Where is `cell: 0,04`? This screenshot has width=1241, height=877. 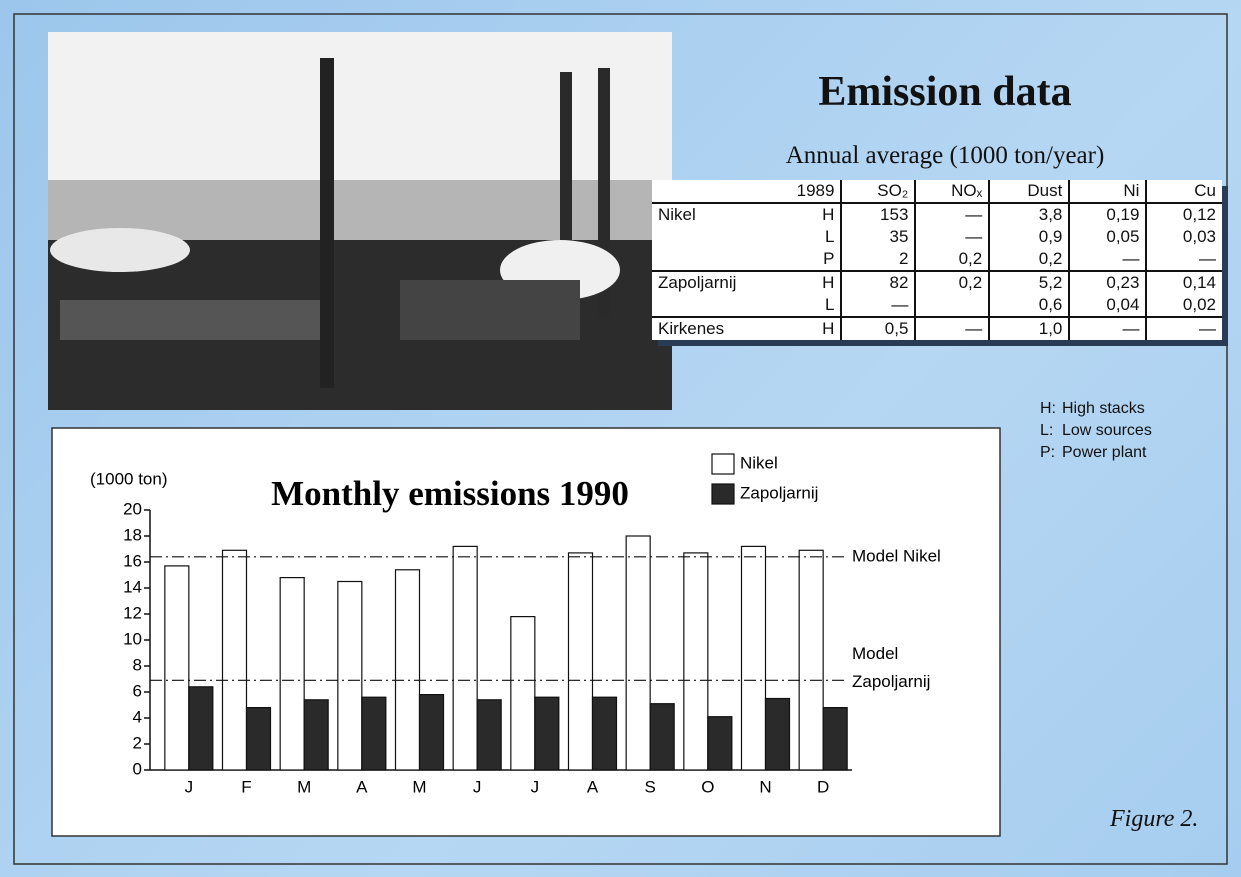
cell: 0,04 is located at coordinates (1107, 305).